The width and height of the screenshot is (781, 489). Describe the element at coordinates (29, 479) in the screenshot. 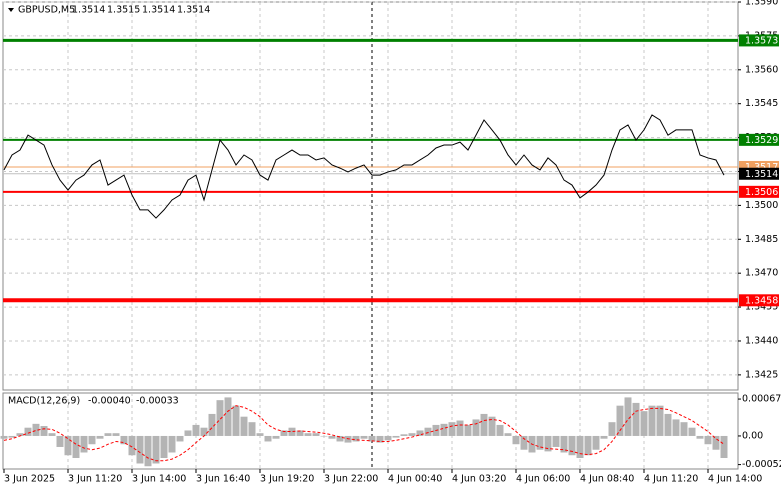

I see `x-tick-label: 3 Jun 2025` at that location.